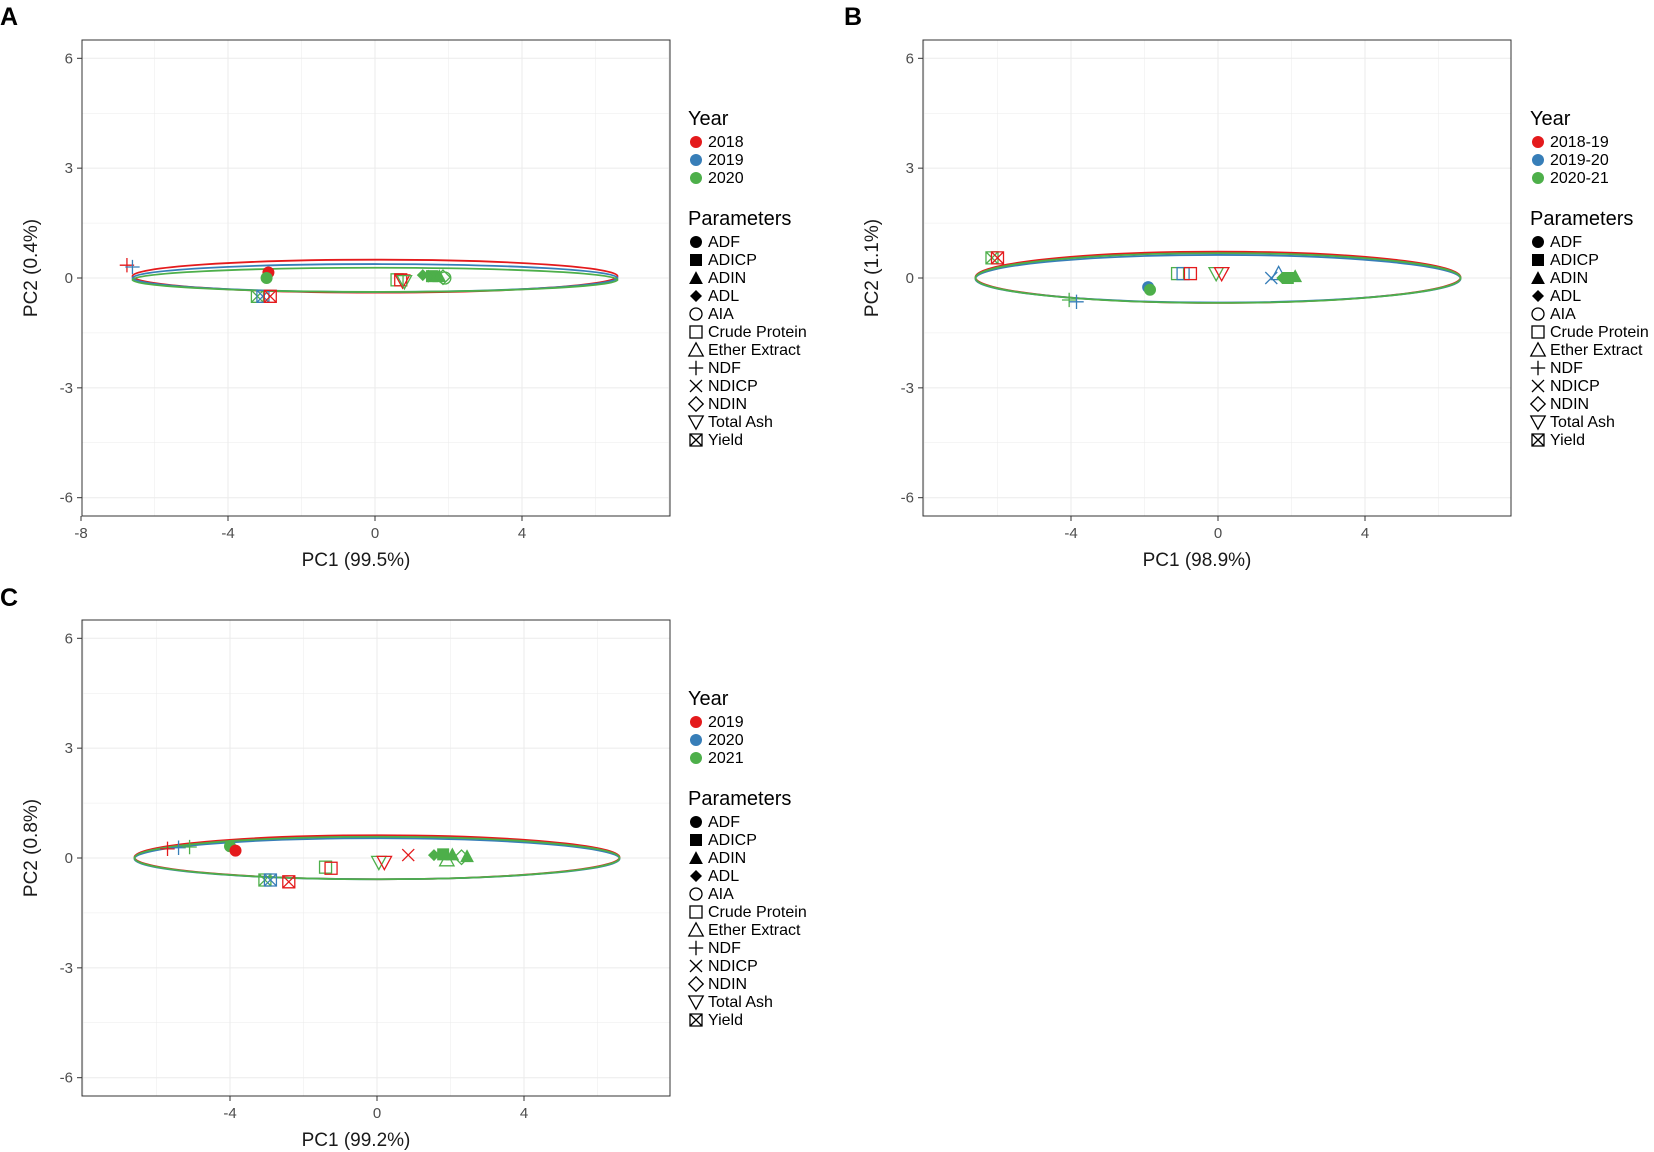  Describe the element at coordinates (132, 267) in the screenshot. I see `point-ndf-2019` at that location.